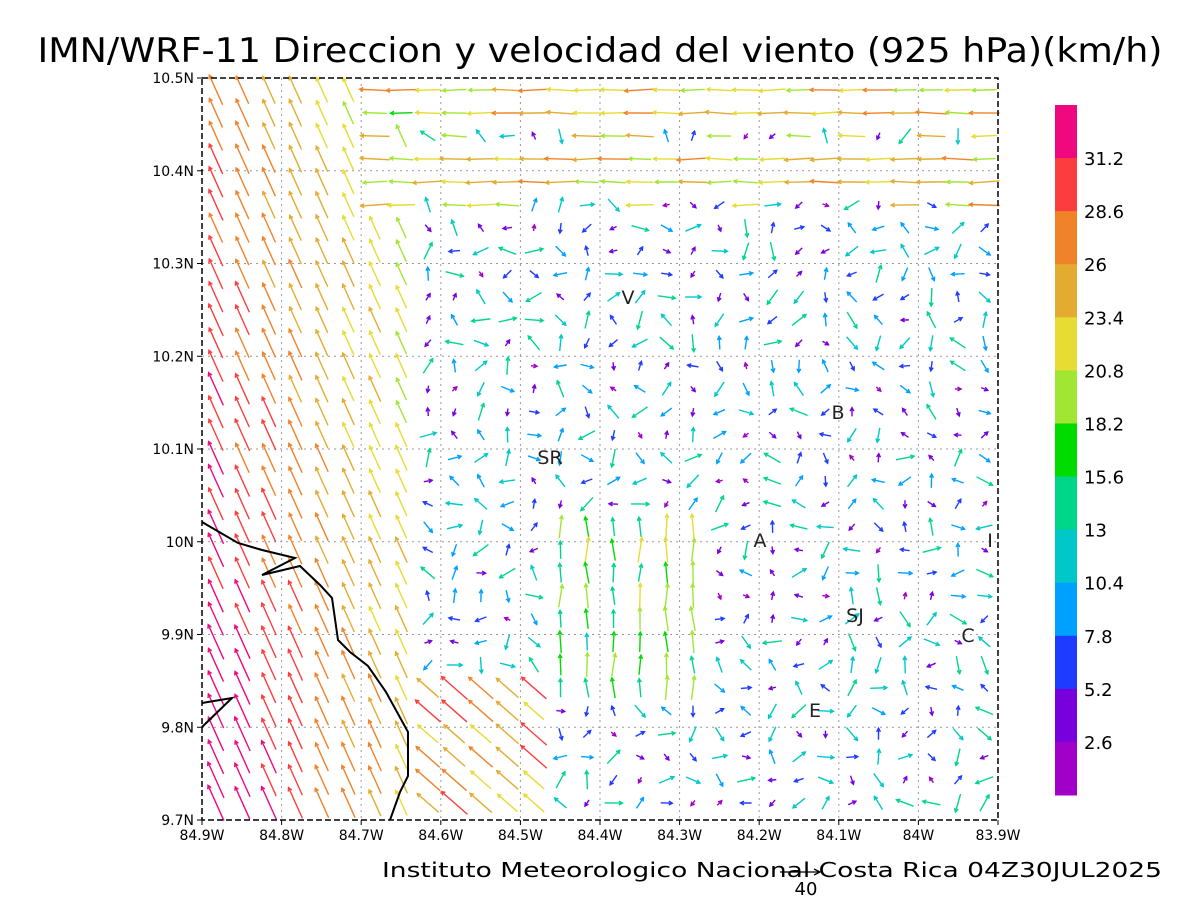 This screenshot has height=900, width=1200. I want to click on colorbar-label: 5.2, so click(1098, 690).